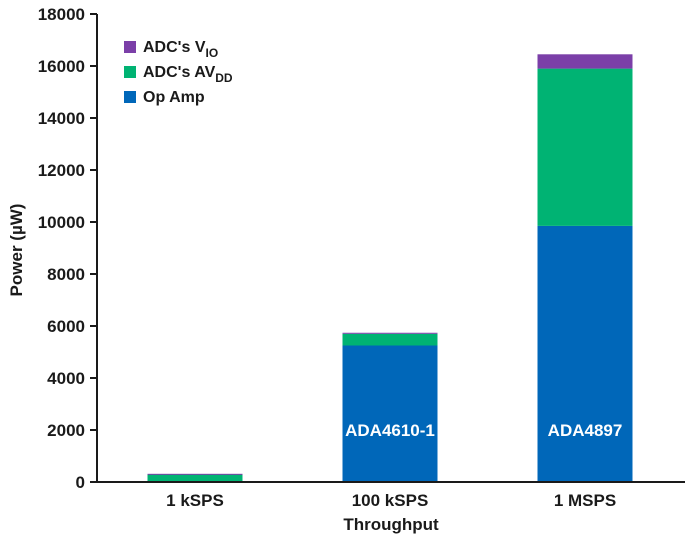 The image size is (685, 536). What do you see at coordinates (61, 170) in the screenshot?
I see `y-tick-label: 12000` at bounding box center [61, 170].